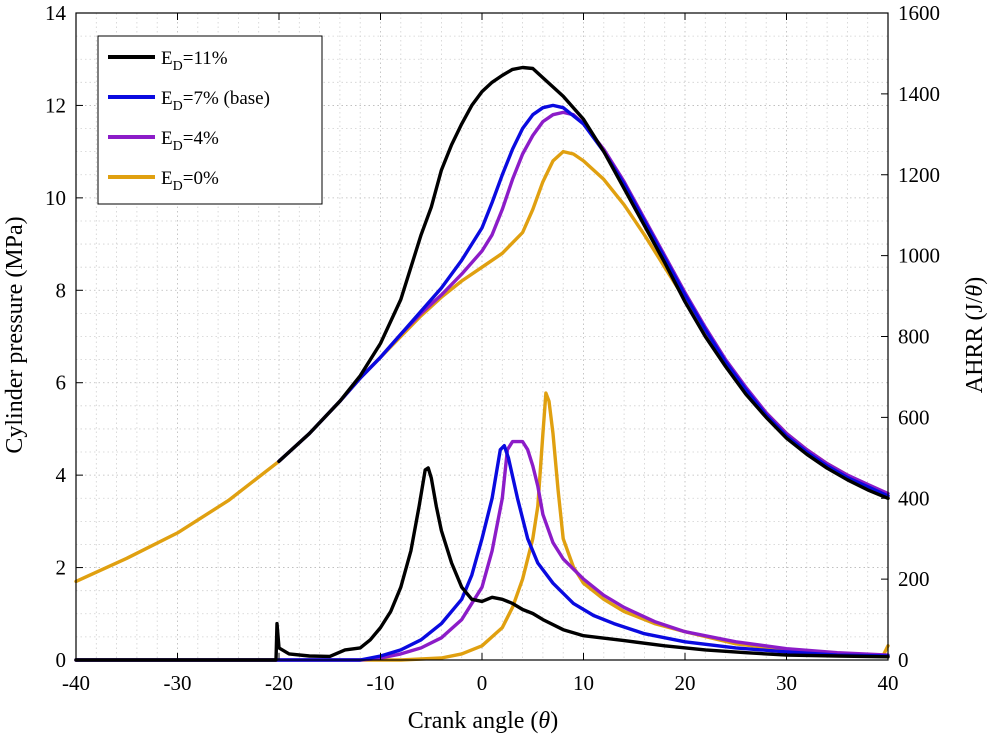 The width and height of the screenshot is (992, 741). What do you see at coordinates (190, 141) in the screenshot?
I see `legend-label: ED=4%` at bounding box center [190, 141].